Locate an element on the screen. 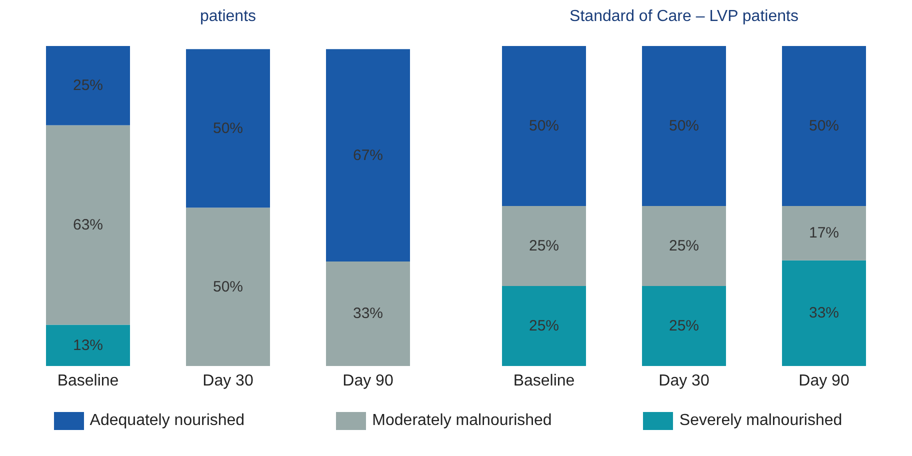 The width and height of the screenshot is (912, 456). legend-label: Moderately malnourished is located at coordinates (462, 421).